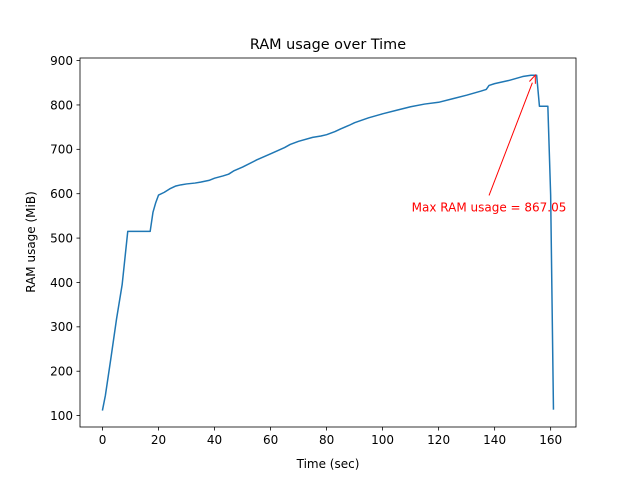 This screenshot has height=480, width=640. What do you see at coordinates (510, 139) in the screenshot?
I see `annotation-arrow-shaft` at bounding box center [510, 139].